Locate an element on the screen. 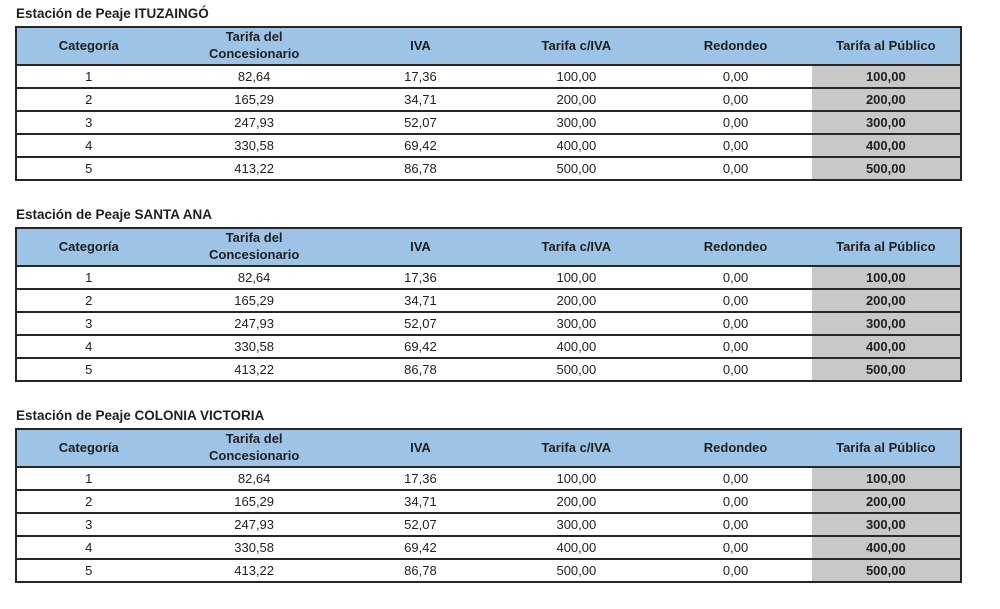  column-header: Categoría is located at coordinates (88, 46).